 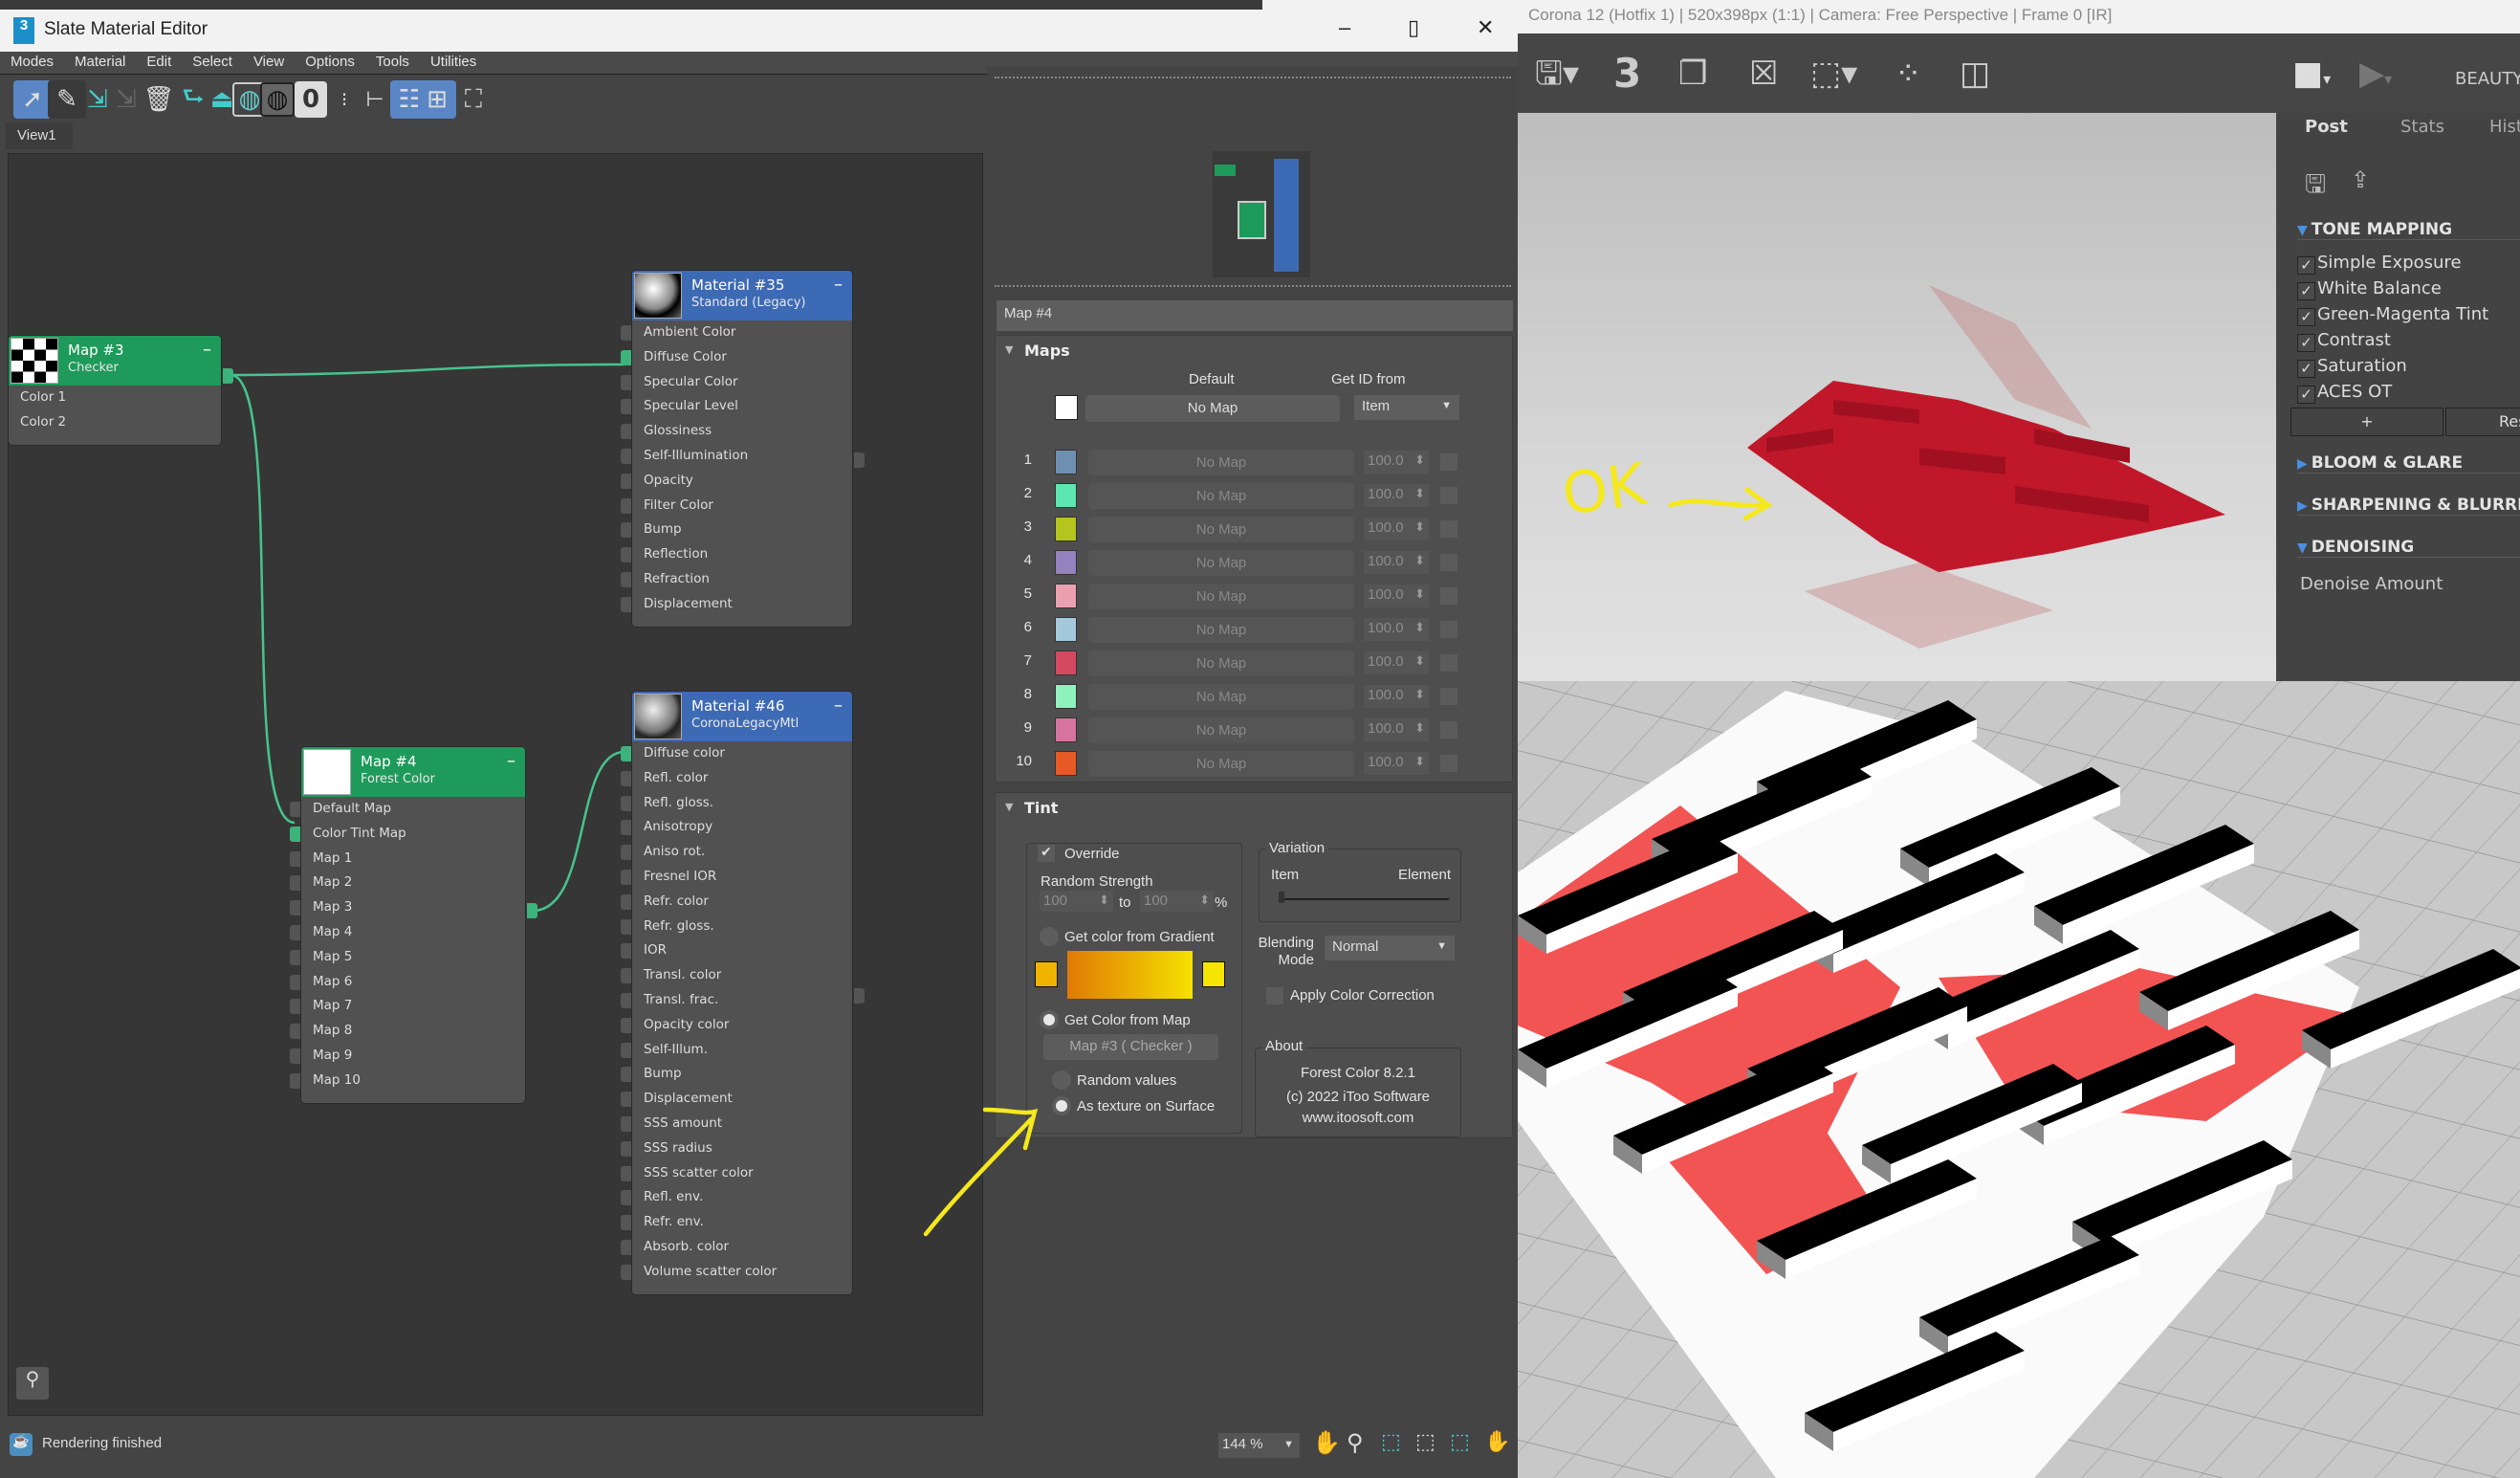 What do you see at coordinates (1281, 897) in the screenshot?
I see `variation-slider-thumb` at bounding box center [1281, 897].